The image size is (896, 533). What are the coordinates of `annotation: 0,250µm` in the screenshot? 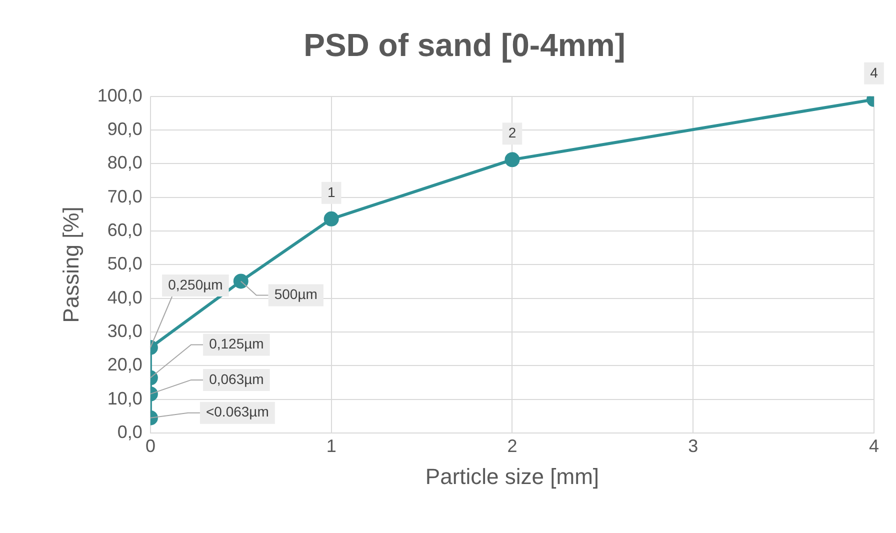 It's located at (195, 284).